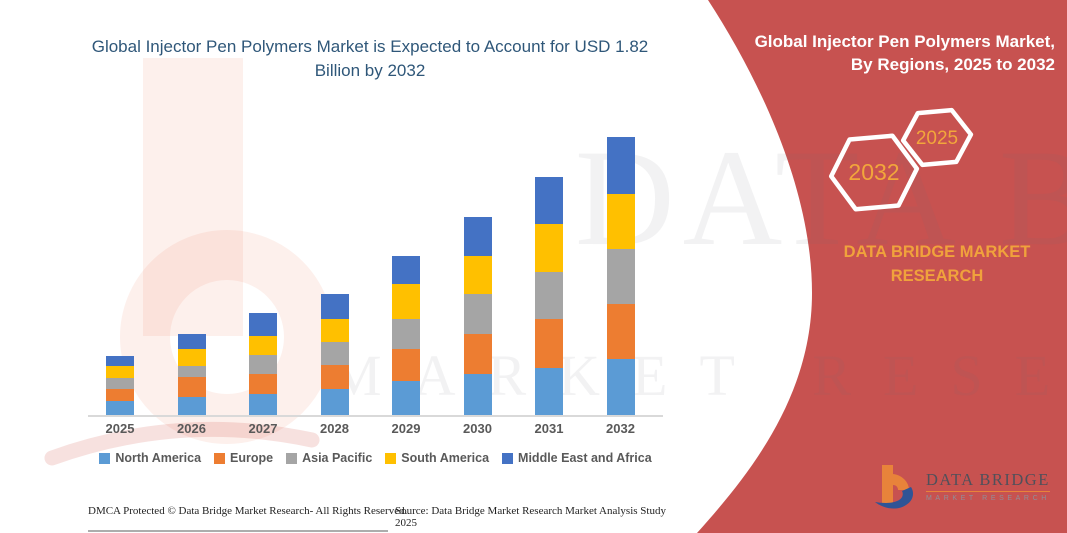 The image size is (1067, 533). I want to click on bar-2030, so click(477, 315).